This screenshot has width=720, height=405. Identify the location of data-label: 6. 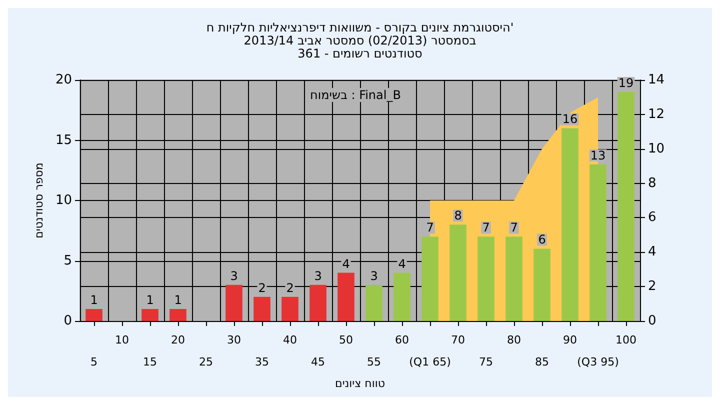
(542, 239).